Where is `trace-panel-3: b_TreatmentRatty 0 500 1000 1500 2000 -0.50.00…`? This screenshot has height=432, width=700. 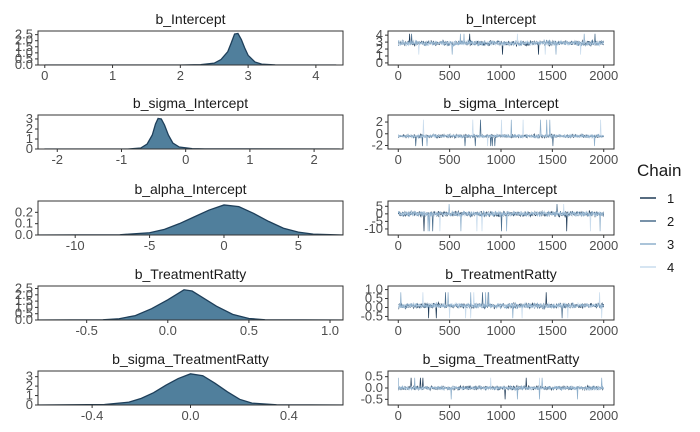
trace-panel-3: b_TreatmentRatty 0 500 1000 1500 2000 -0.50.00… is located at coordinates (490, 302).